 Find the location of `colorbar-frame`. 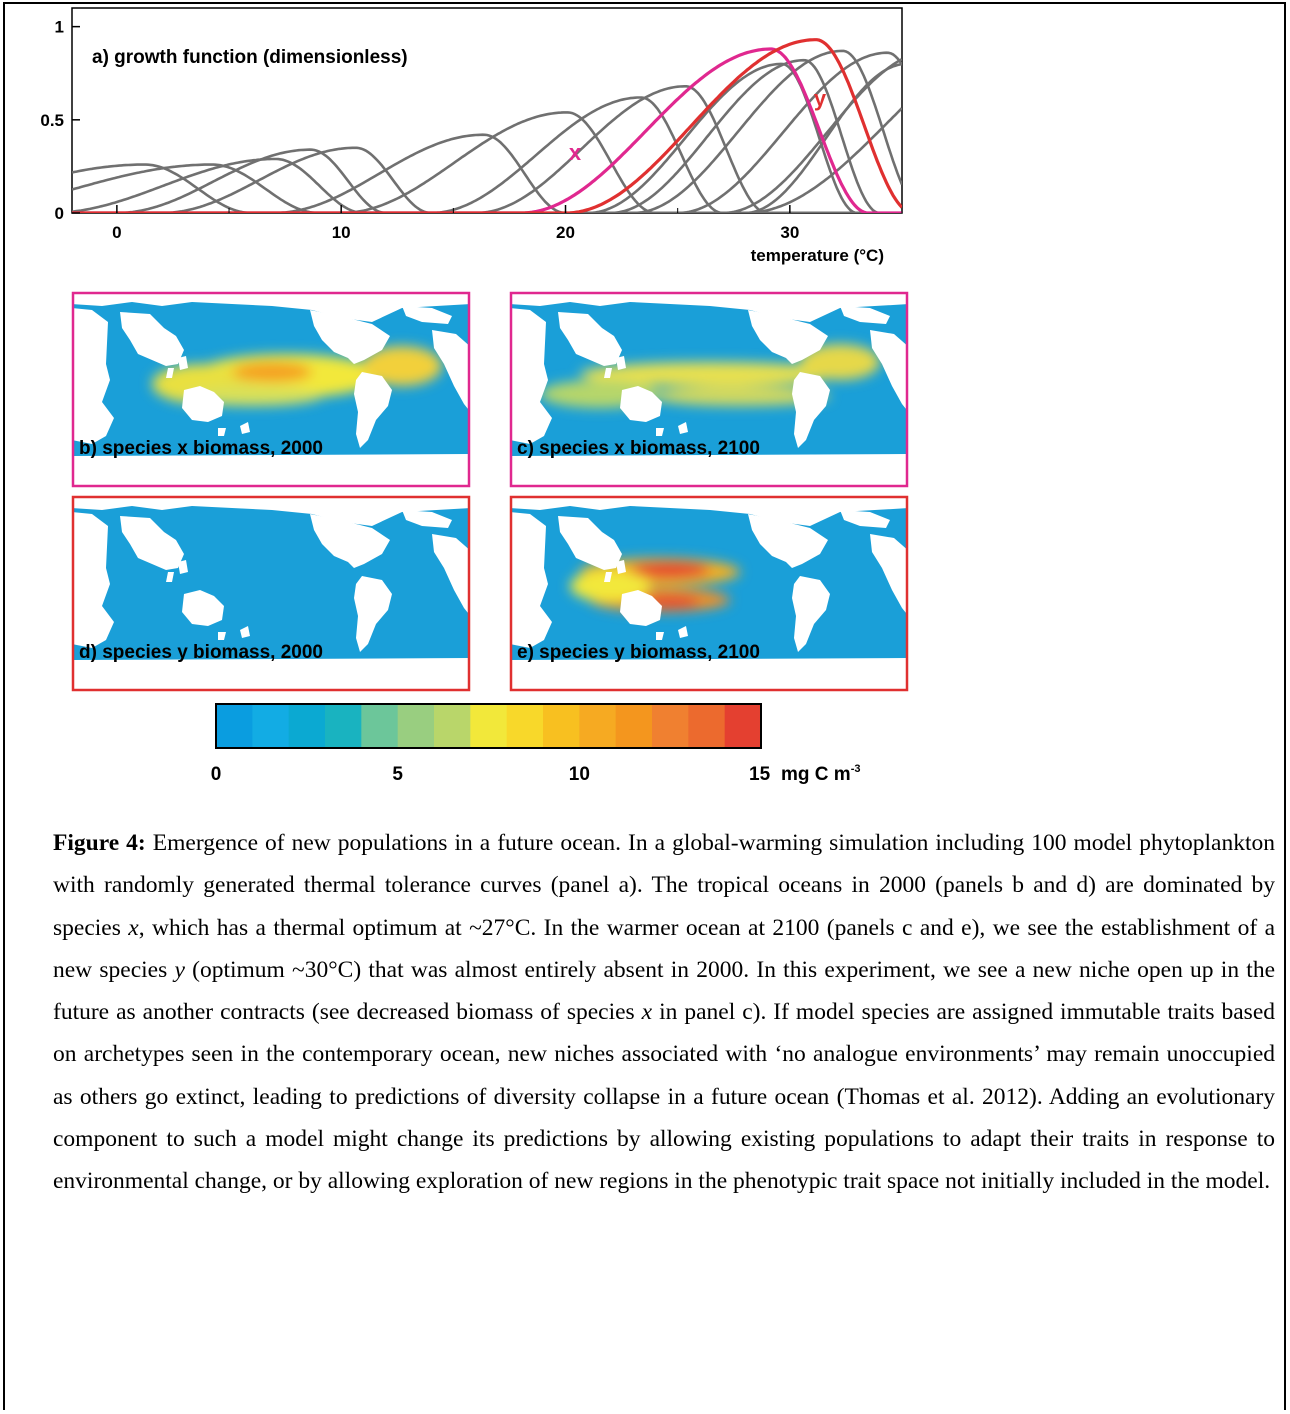

colorbar-frame is located at coordinates (488, 726).